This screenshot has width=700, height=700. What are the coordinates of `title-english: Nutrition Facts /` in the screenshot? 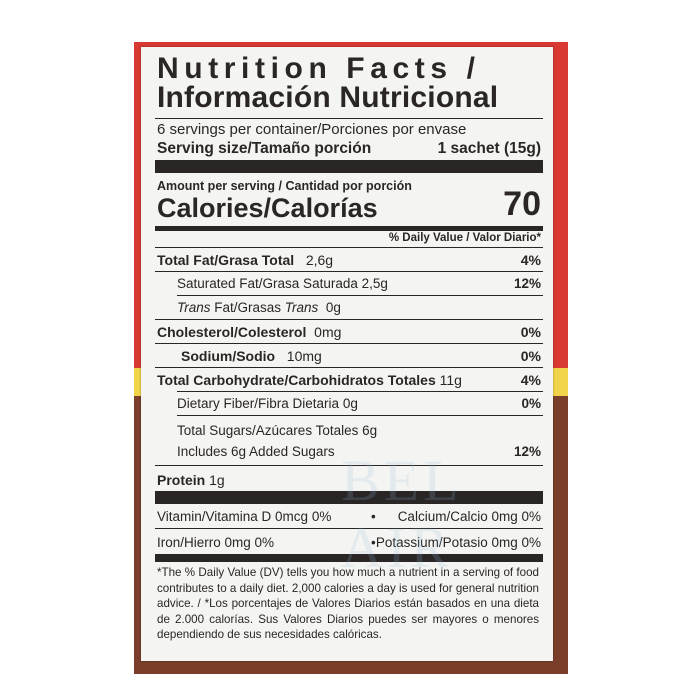 It's located at (319, 68).